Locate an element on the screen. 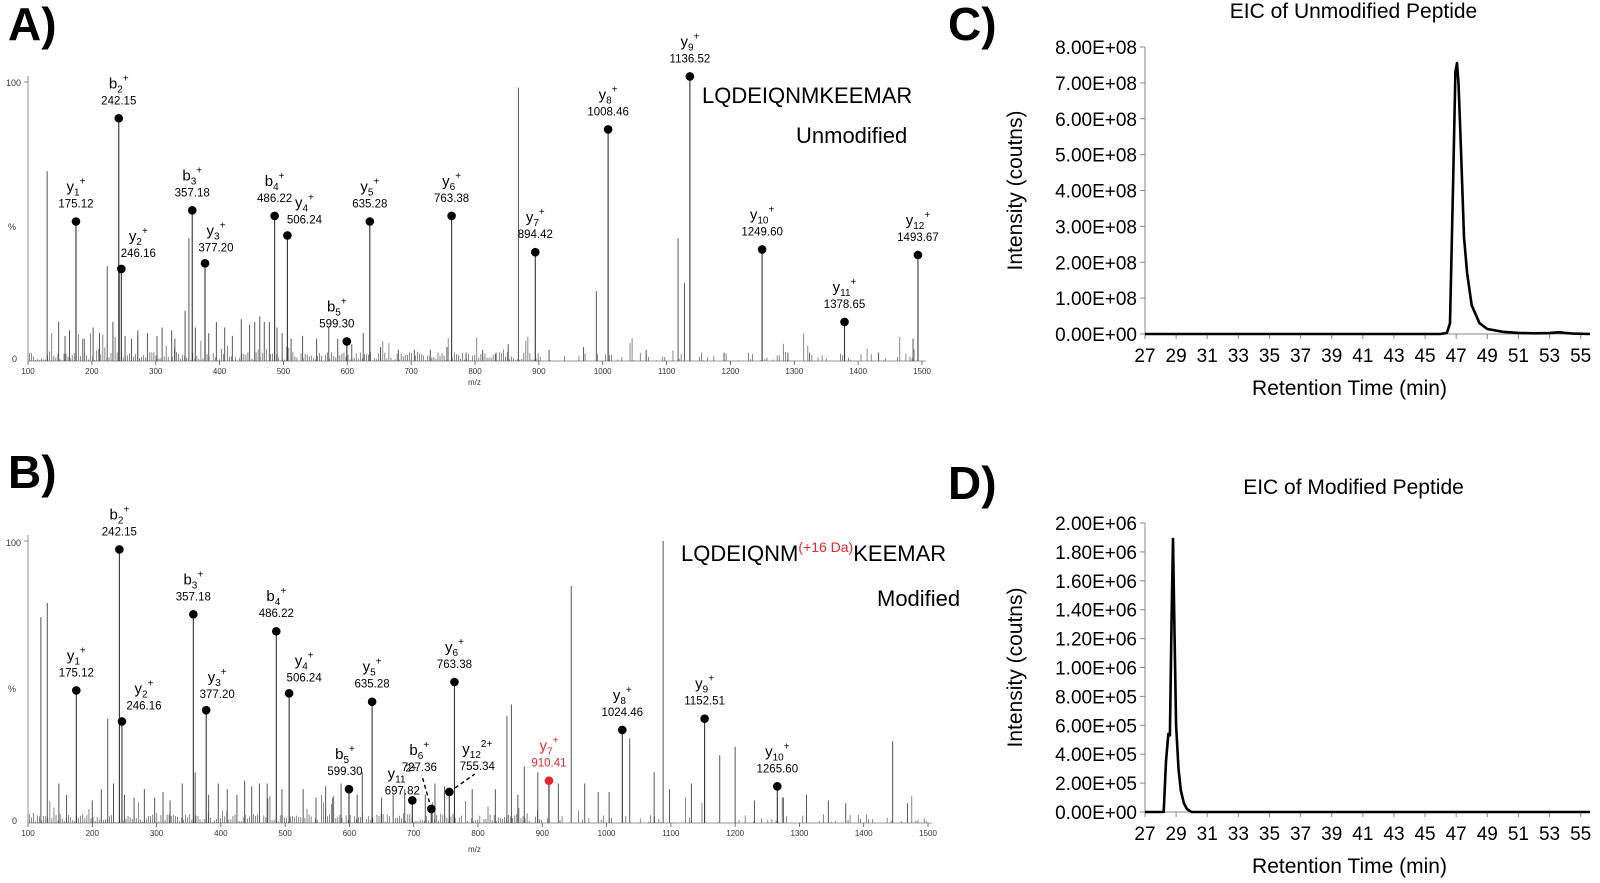  ion-leader-y12 is located at coordinates (462, 783).